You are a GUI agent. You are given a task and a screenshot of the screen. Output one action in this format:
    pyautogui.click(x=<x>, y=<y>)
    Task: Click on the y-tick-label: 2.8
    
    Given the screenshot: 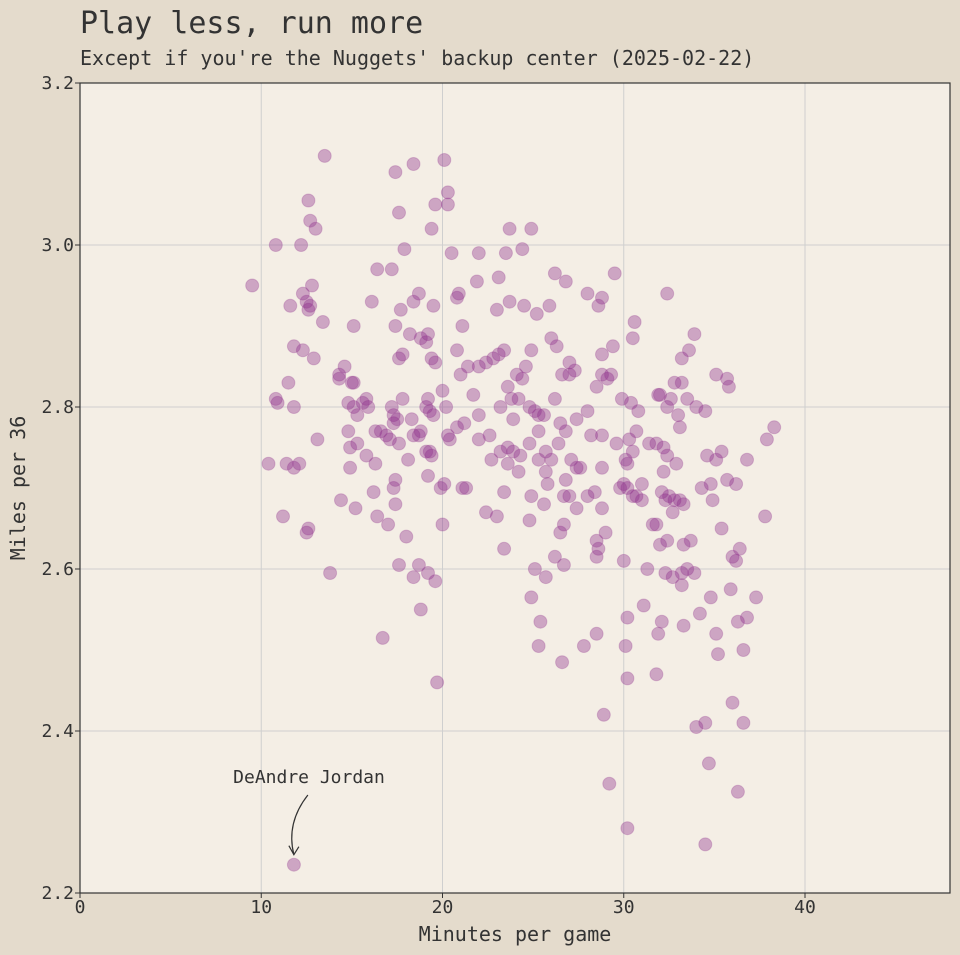 What is the action you would take?
    pyautogui.click(x=57, y=407)
    